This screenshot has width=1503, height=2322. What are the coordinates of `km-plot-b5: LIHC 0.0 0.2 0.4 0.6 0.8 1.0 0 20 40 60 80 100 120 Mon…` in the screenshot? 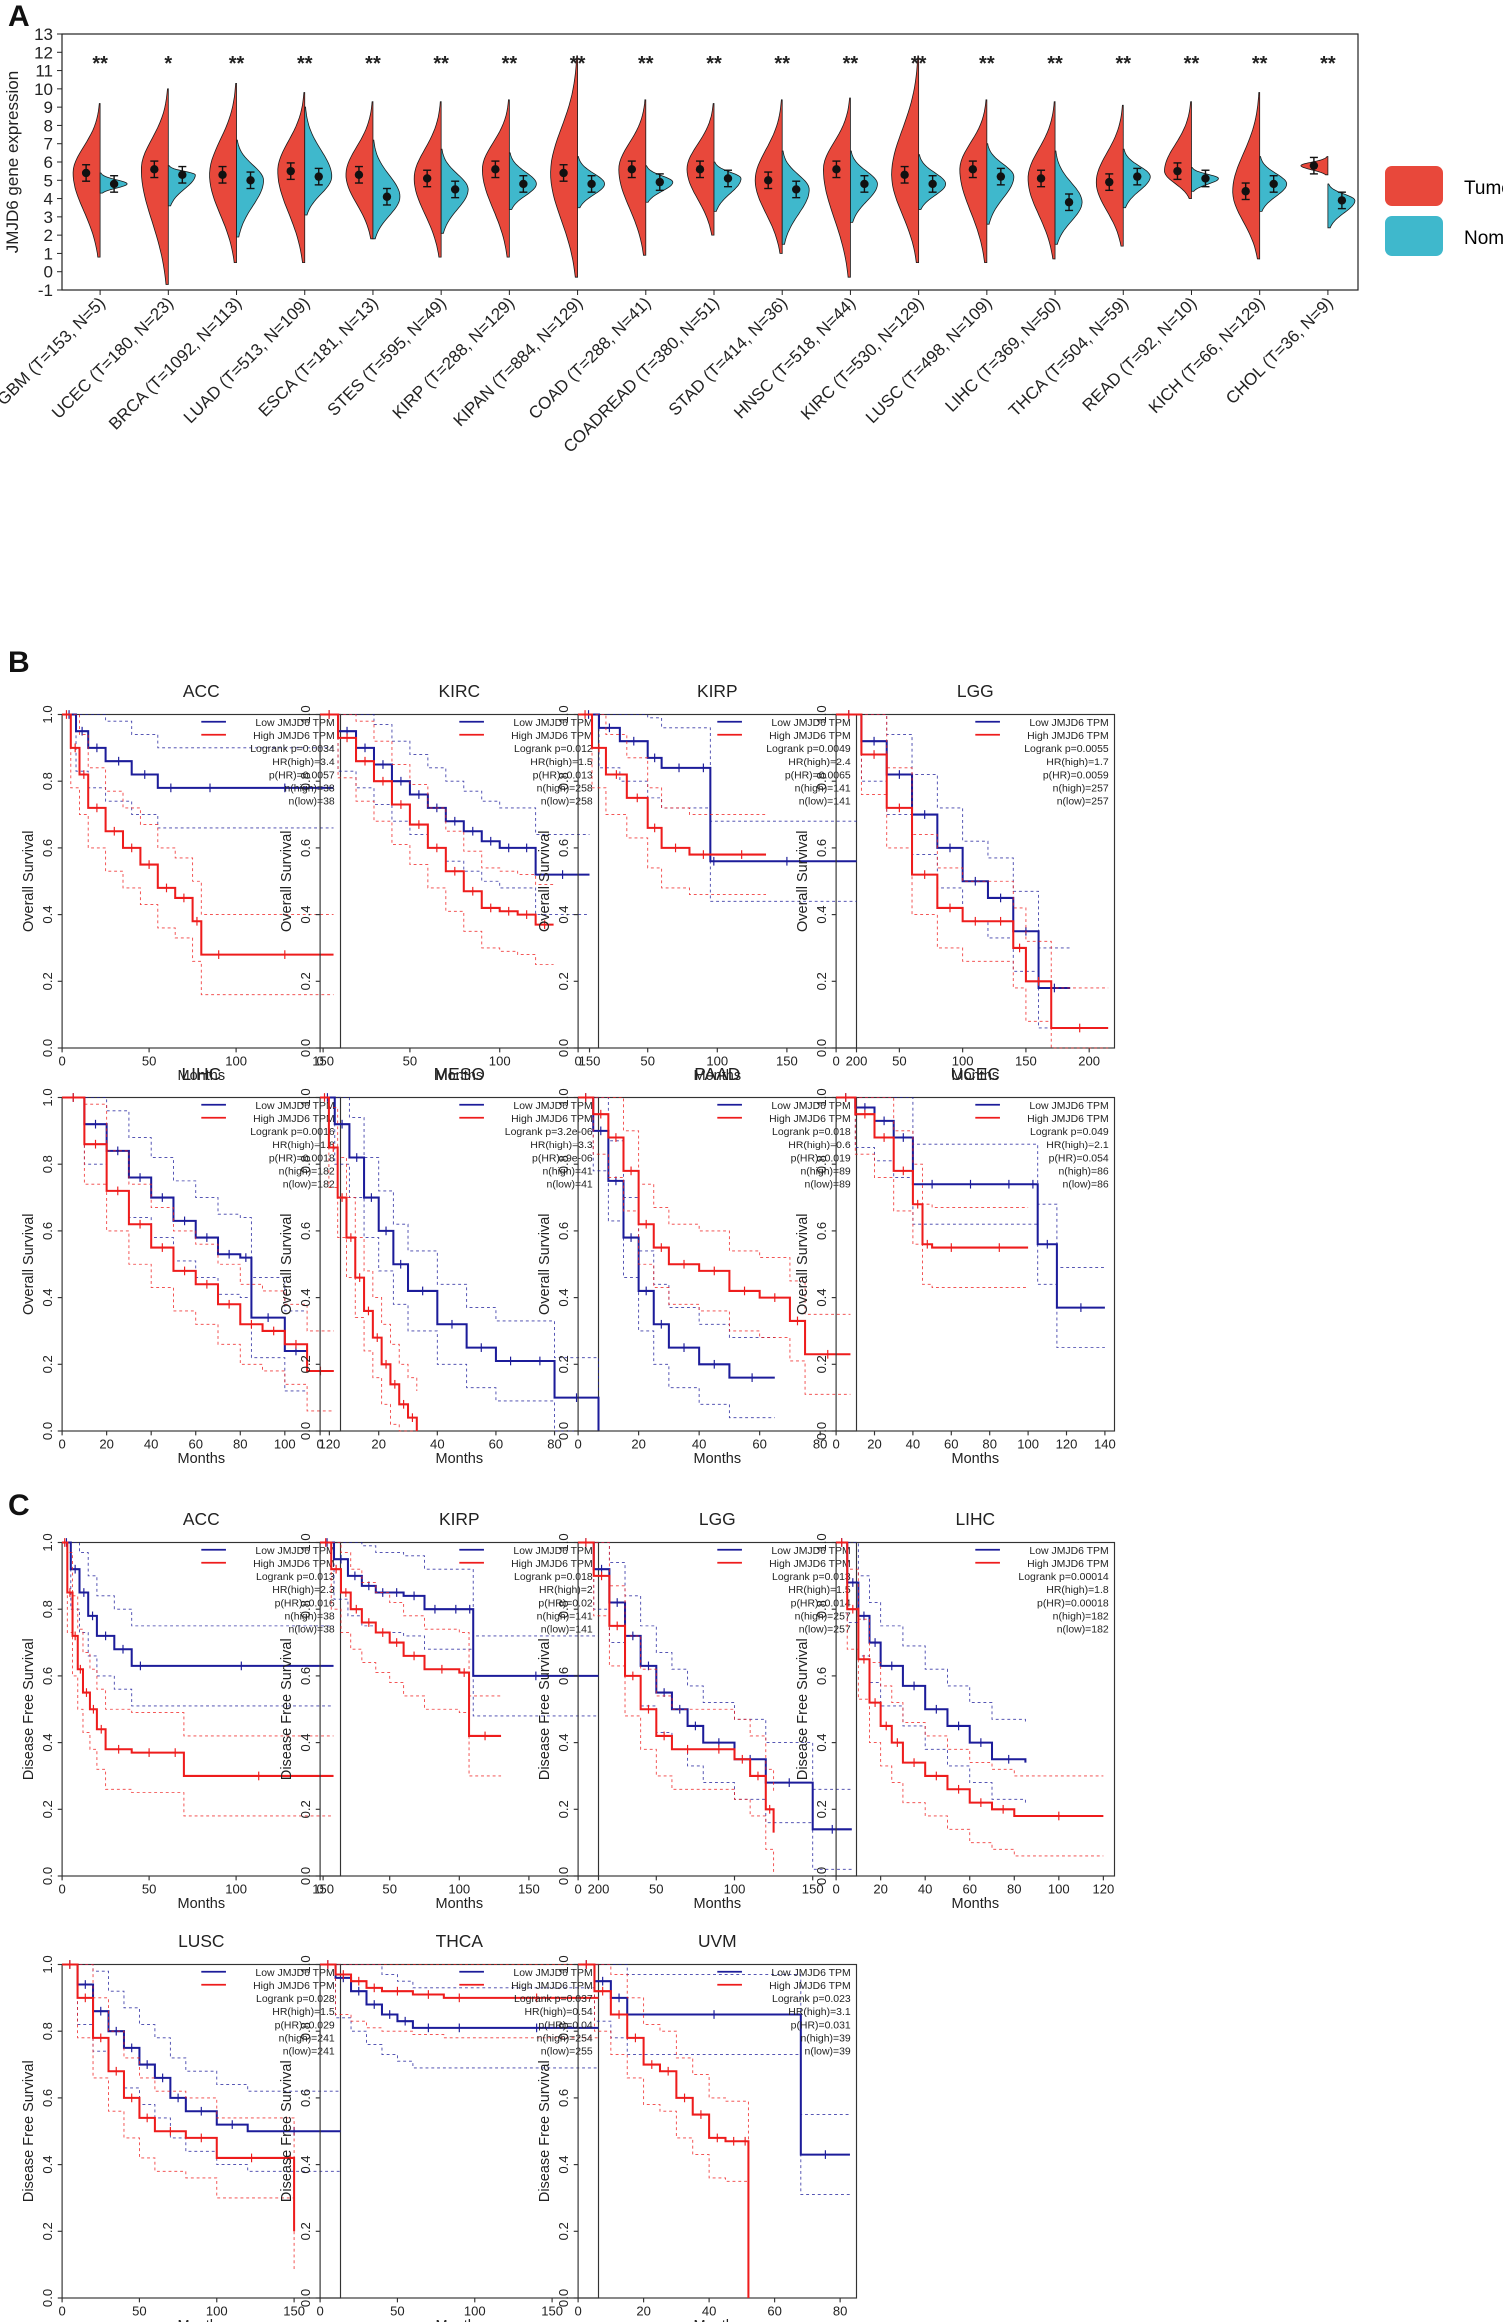 It's located at (181, 1265).